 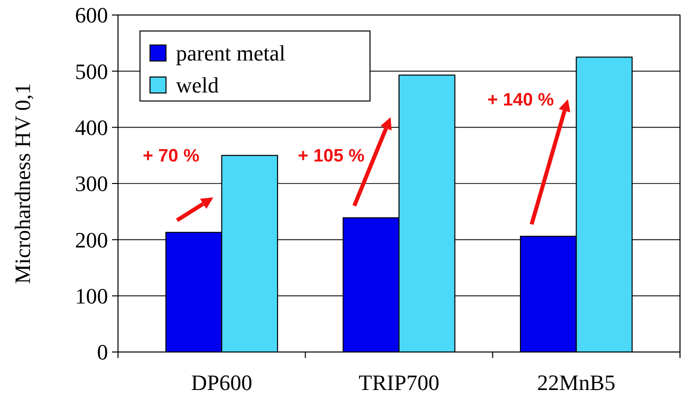 What do you see at coordinates (197, 85) in the screenshot?
I see `legend-label: weld` at bounding box center [197, 85].